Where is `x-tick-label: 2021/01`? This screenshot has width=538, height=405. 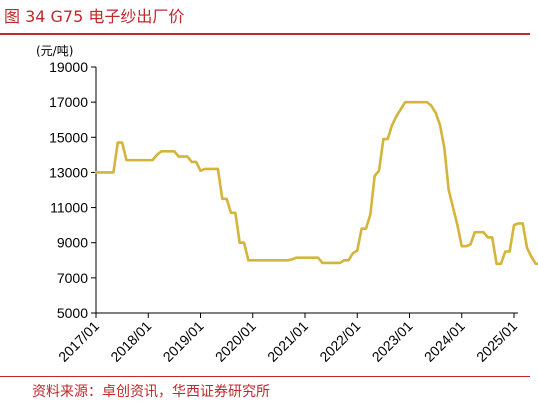
x-tick-label: 2021/01 is located at coordinates (287, 341).